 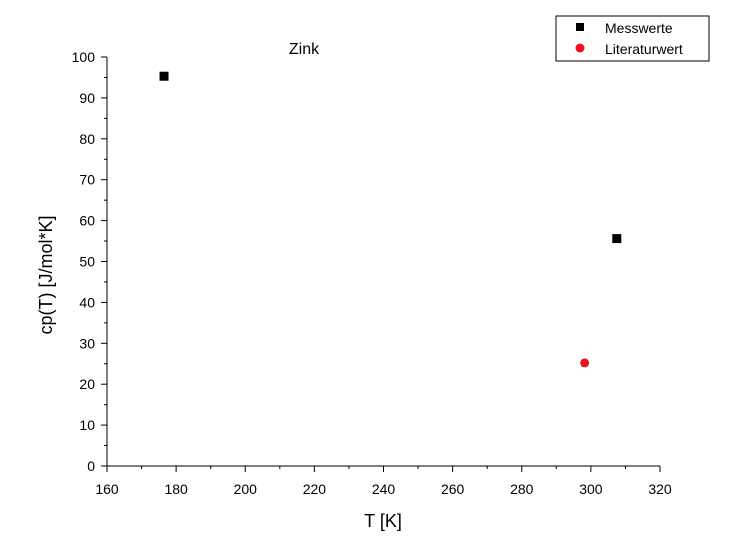 What do you see at coordinates (453, 489) in the screenshot?
I see `x-tick-label: 260` at bounding box center [453, 489].